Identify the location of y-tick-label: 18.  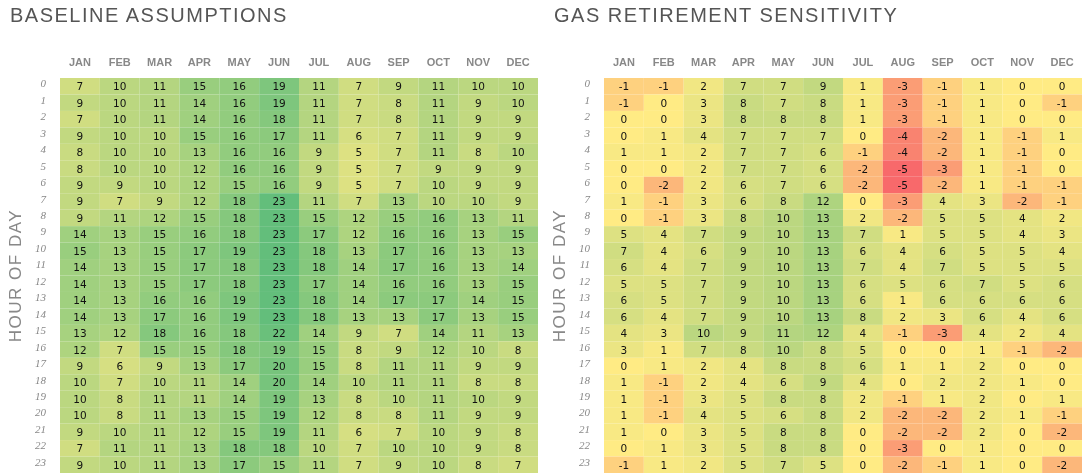
(41, 379).